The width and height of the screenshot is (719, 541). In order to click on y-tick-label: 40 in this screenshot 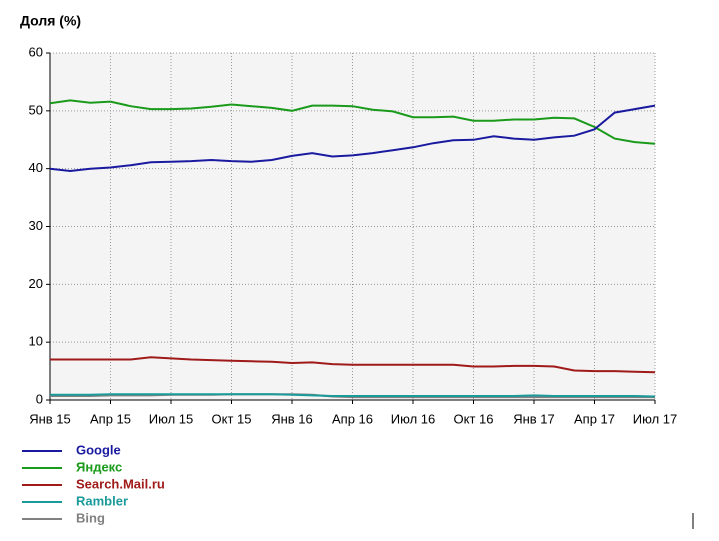, I will do `click(36, 167)`.